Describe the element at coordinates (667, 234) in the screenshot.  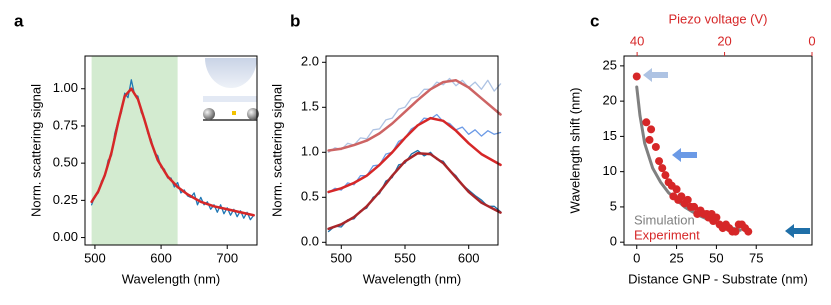
I see `legend-entry: Experiment` at that location.